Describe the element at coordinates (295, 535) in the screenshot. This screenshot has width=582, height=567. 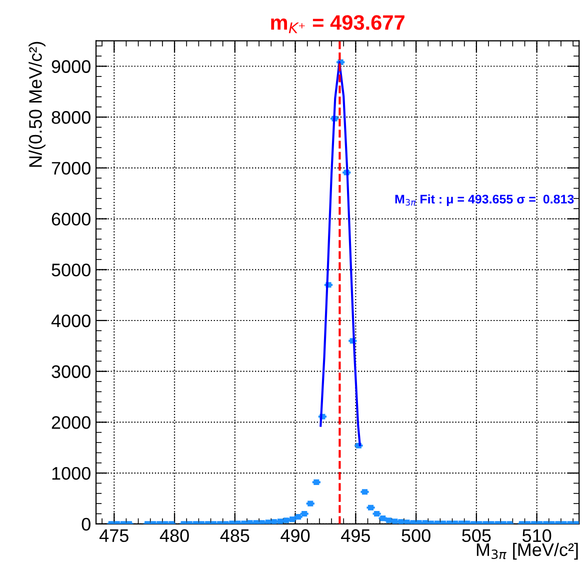
I see `x-tick-label: 490` at that location.